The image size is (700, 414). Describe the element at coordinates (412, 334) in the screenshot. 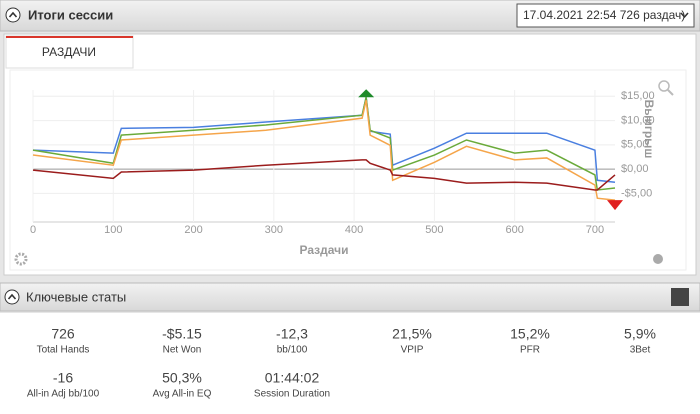

I see `stat-value: 21,5%` at that location.